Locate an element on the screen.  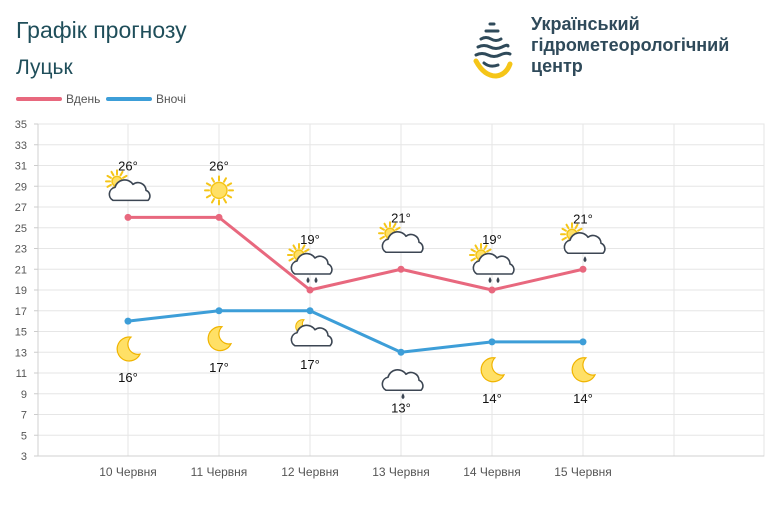
cloud-moon-icon is located at coordinates (311, 333).